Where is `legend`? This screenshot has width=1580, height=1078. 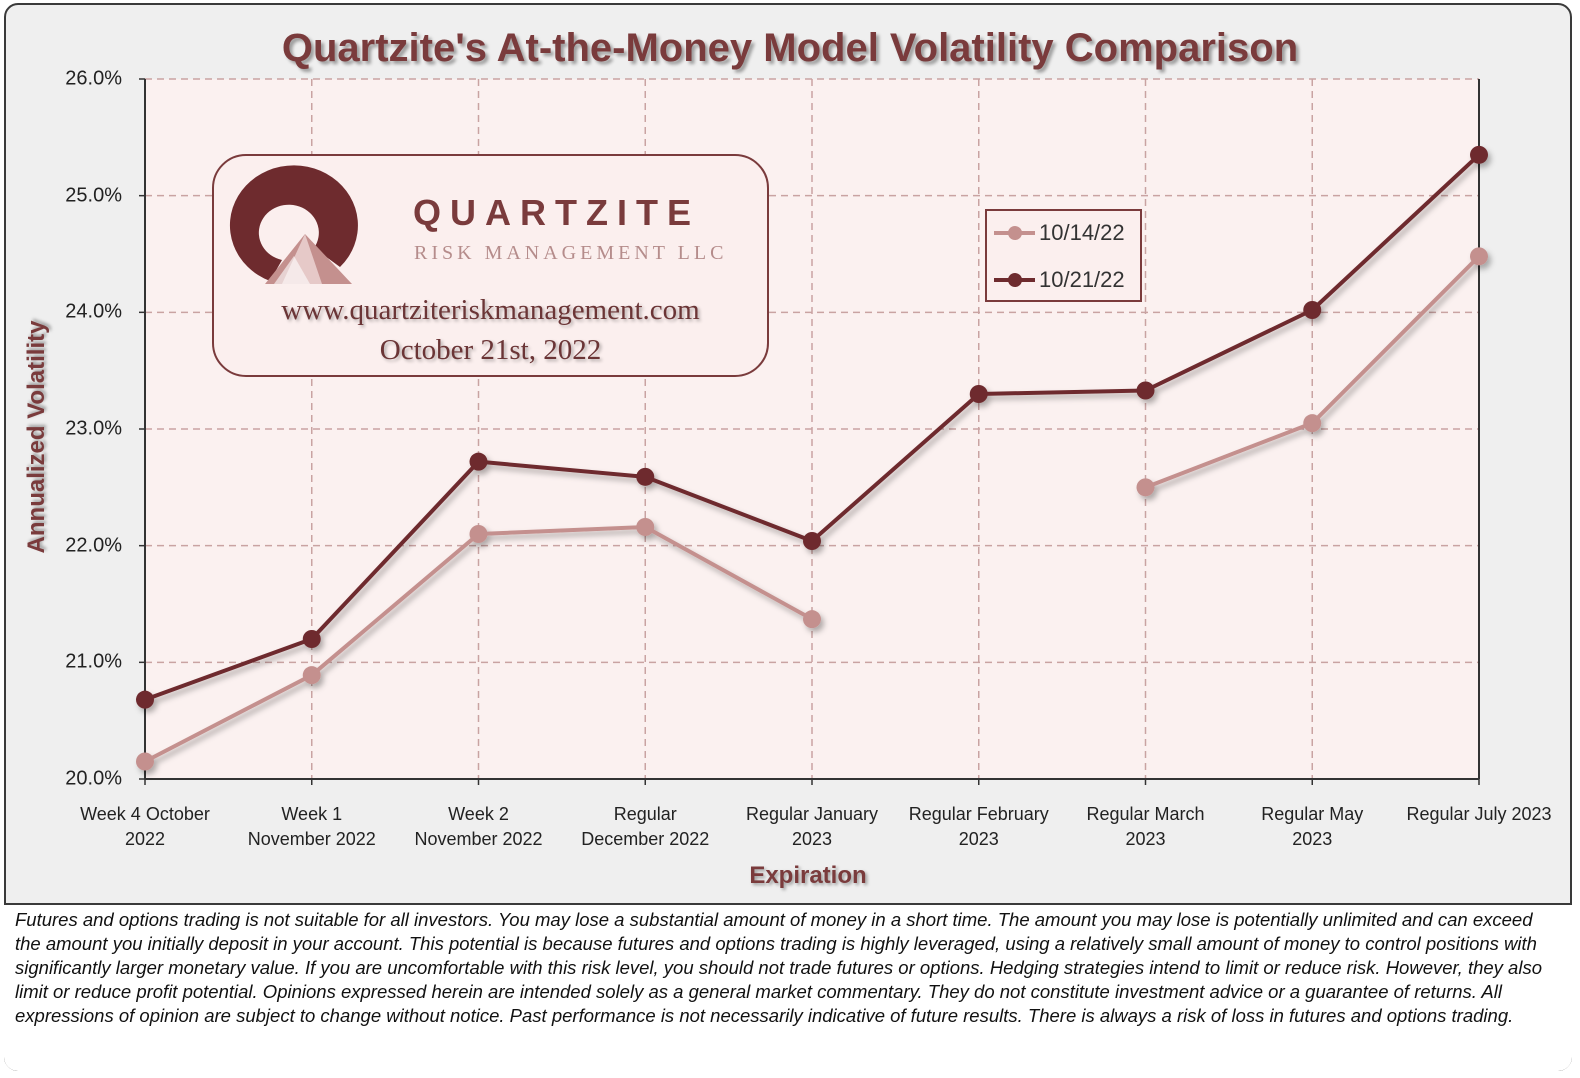 legend is located at coordinates (1063, 255).